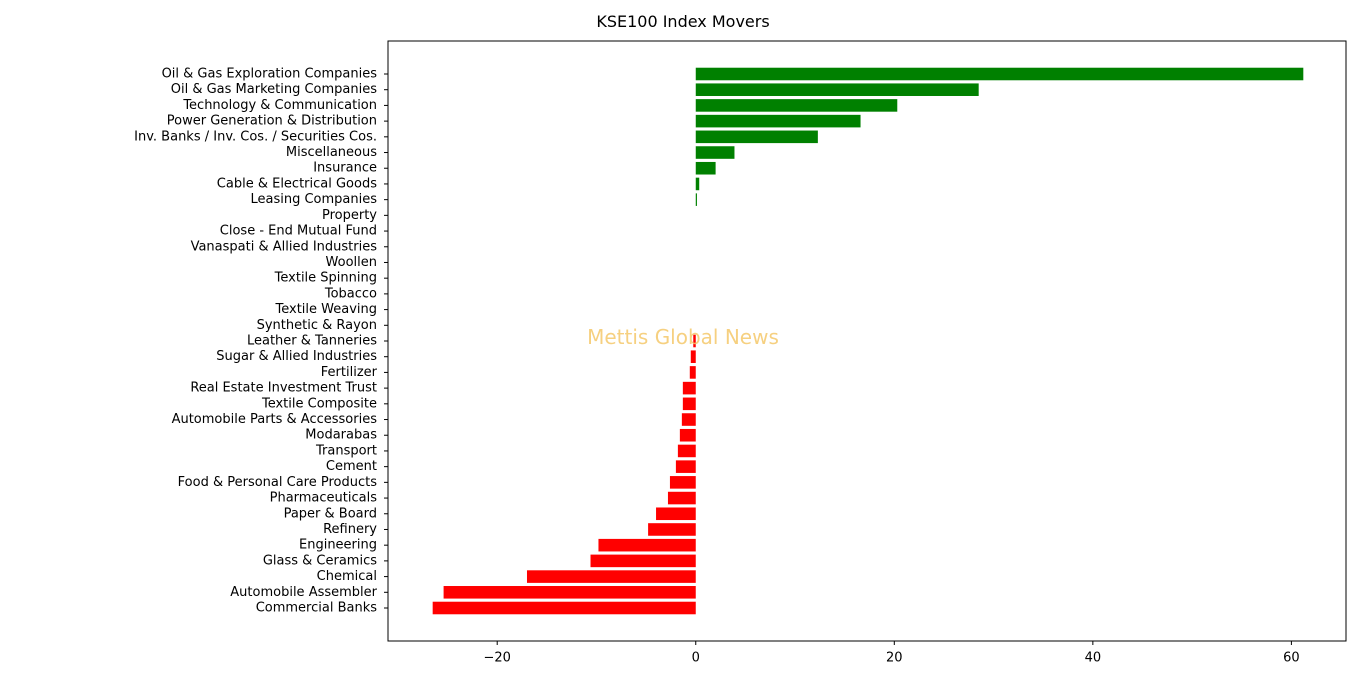 This screenshot has width=1366, height=675. Describe the element at coordinates (350, 529) in the screenshot. I see `y-tick-label: Refinery` at that location.